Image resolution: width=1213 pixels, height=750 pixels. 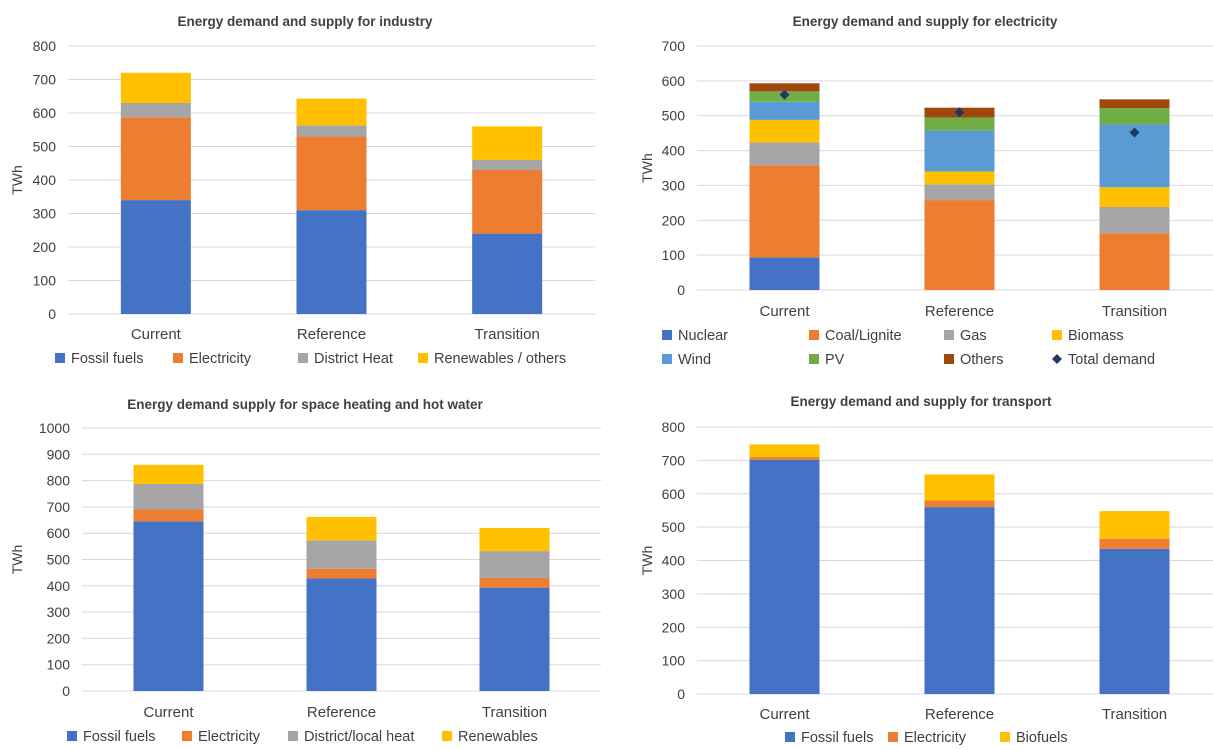 What do you see at coordinates (1034, 738) in the screenshot?
I see `legend-item: Biofuels` at bounding box center [1034, 738].